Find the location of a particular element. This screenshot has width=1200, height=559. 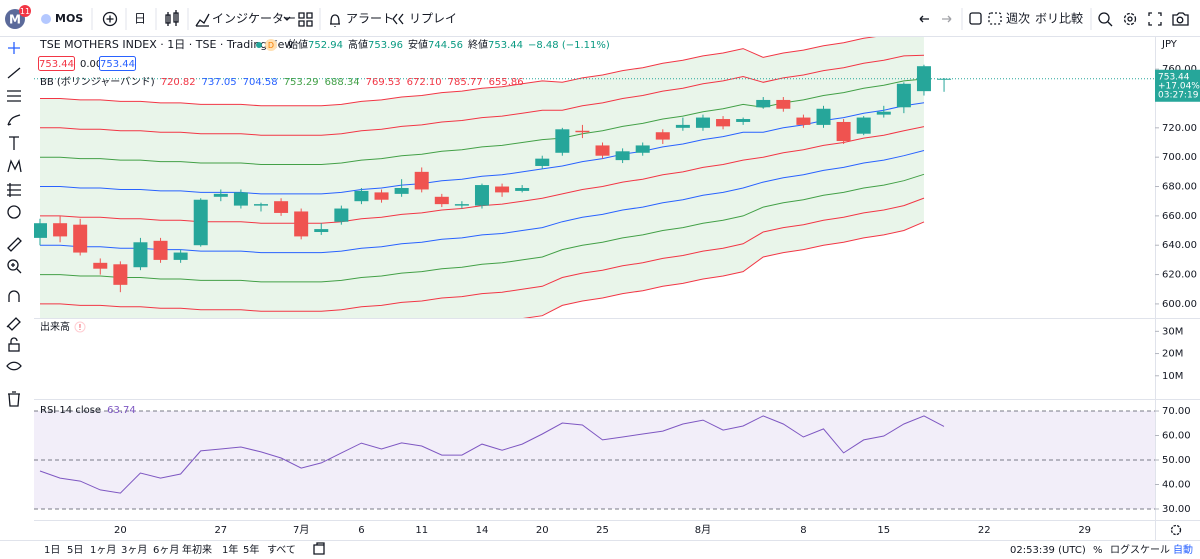

measure-tool is located at coordinates (14, 244).